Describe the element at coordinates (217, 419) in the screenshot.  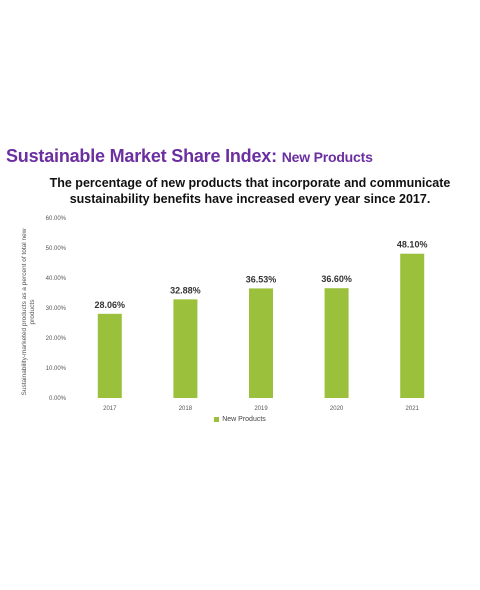
I see `legend-swatch` at that location.